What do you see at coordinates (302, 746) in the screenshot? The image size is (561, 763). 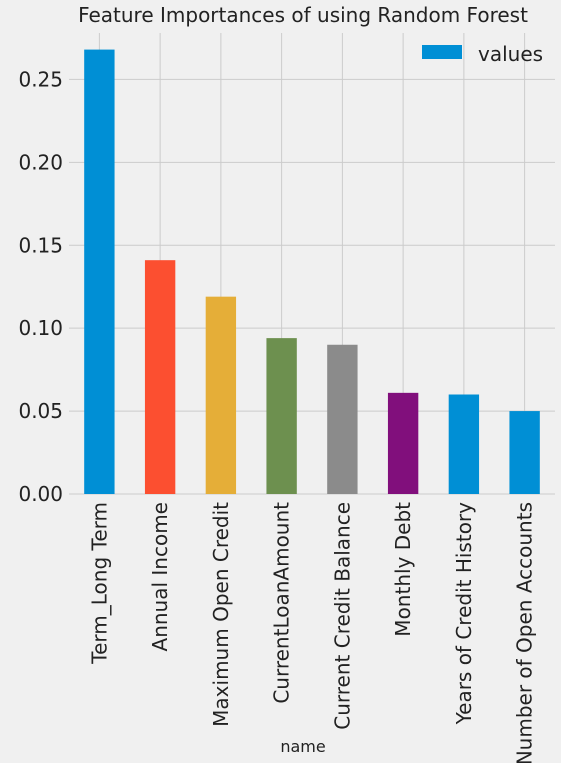 I see `x-axis-label: name` at bounding box center [302, 746].